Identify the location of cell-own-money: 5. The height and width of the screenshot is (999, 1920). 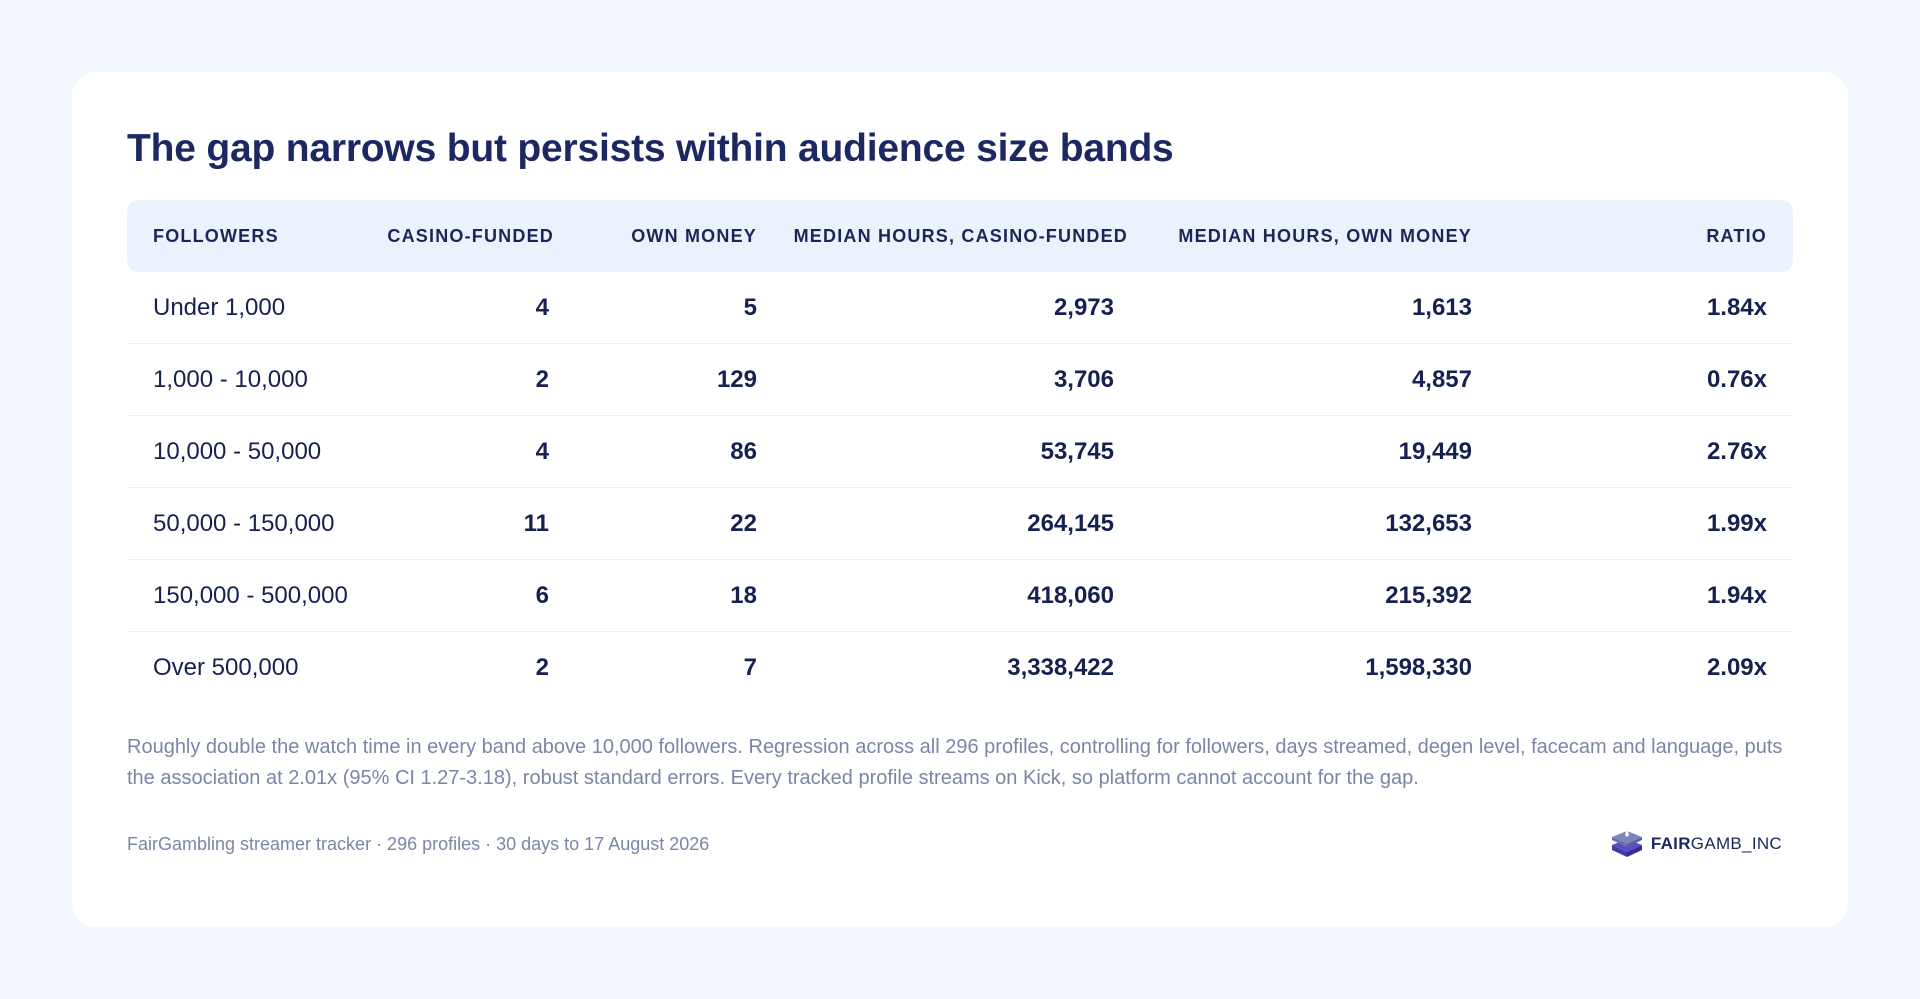
(665, 308).